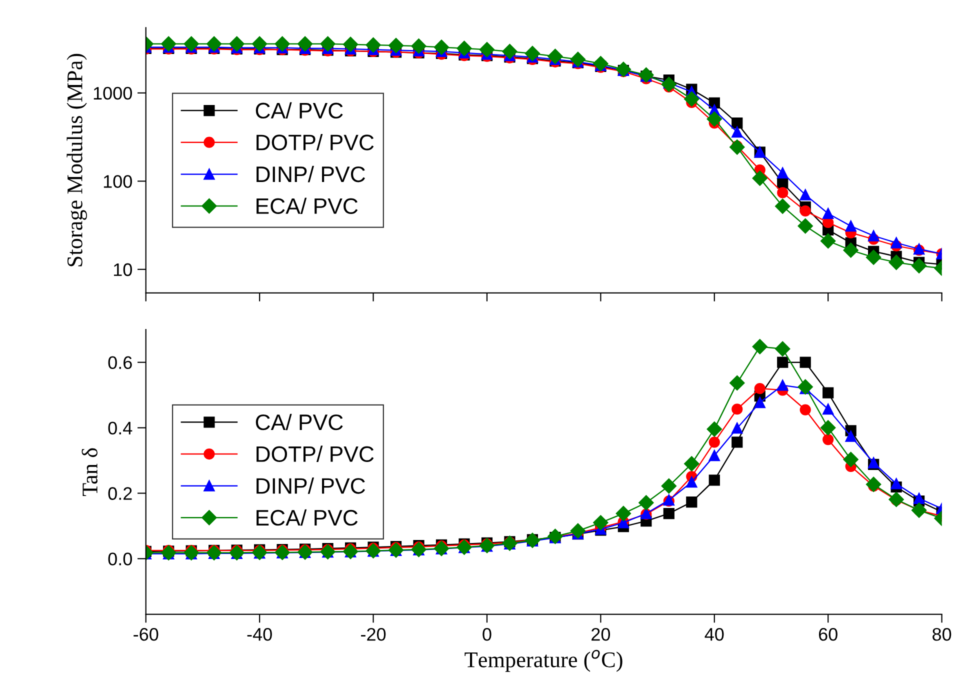  Describe the element at coordinates (120, 493) in the screenshot. I see `y-tick-label: 0.2` at that location.